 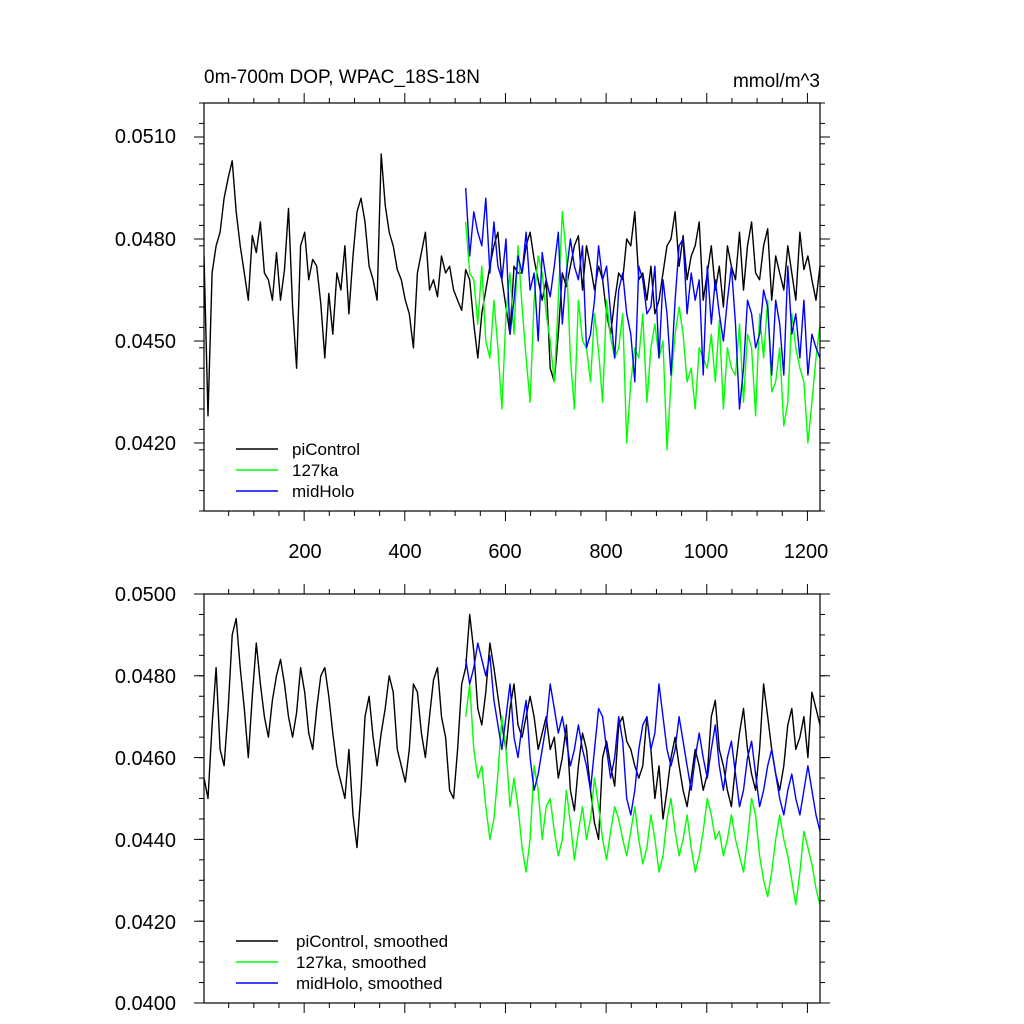 I want to click on bottom-y-tick-label: 0.0440, so click(x=145, y=841).